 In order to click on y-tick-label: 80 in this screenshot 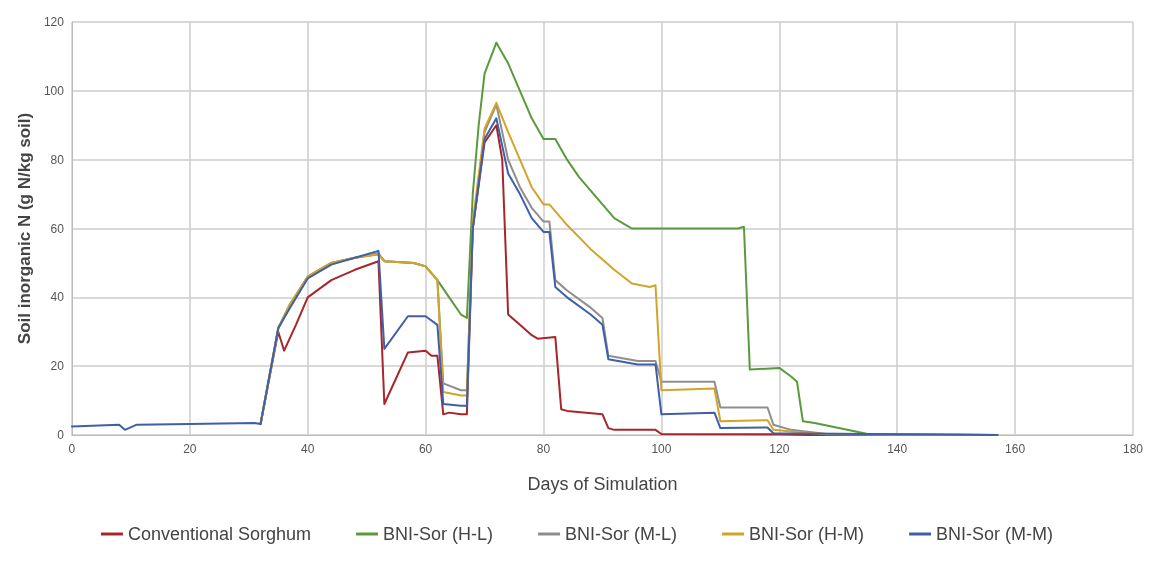, I will do `click(57, 159)`.